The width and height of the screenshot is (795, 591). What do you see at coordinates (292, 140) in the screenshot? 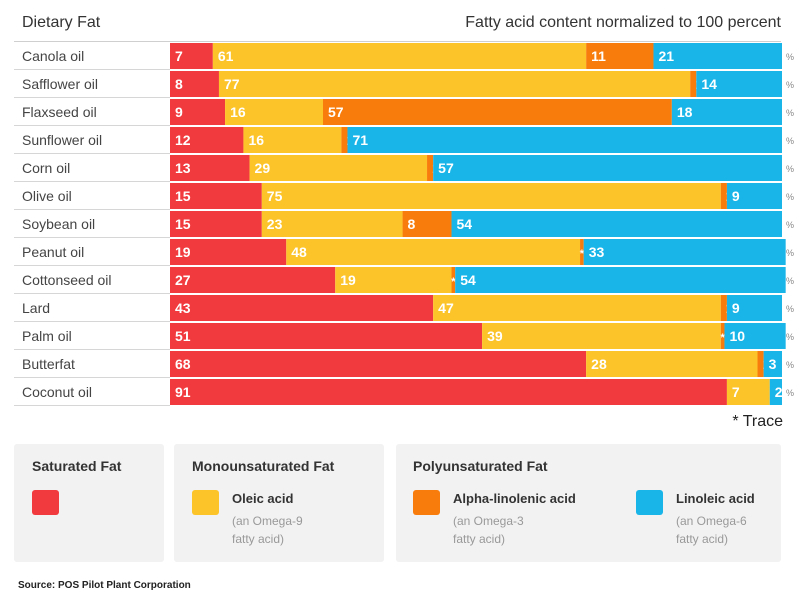
I see `bar-sunflower-oil-oleic-acid` at bounding box center [292, 140].